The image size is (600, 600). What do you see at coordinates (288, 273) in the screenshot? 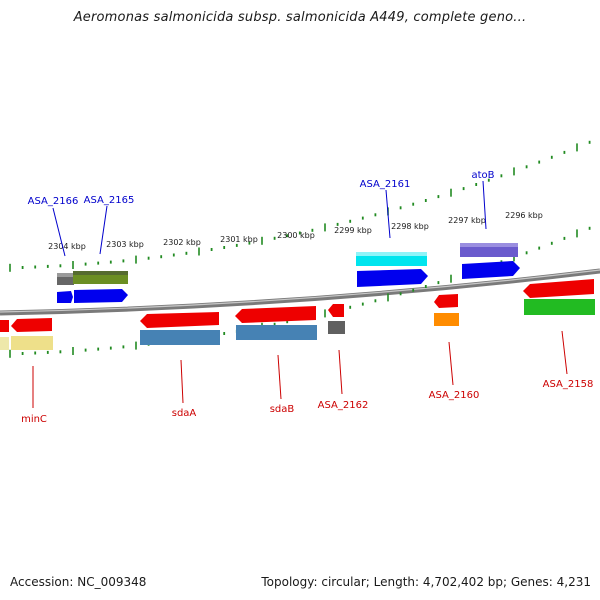
I see `forward-genes` at bounding box center [288, 273].